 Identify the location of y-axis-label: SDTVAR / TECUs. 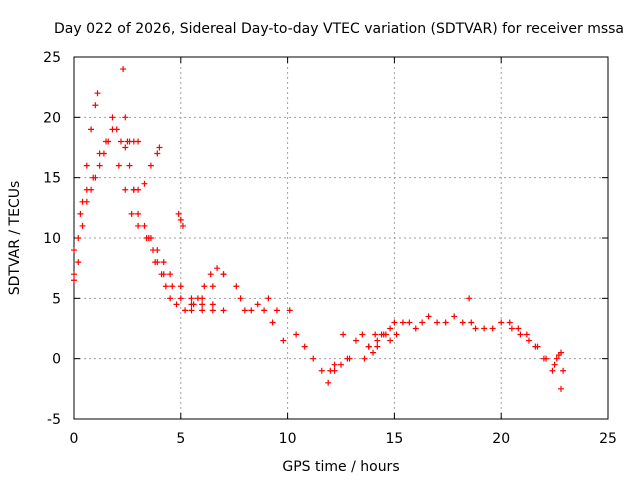
(15, 238).